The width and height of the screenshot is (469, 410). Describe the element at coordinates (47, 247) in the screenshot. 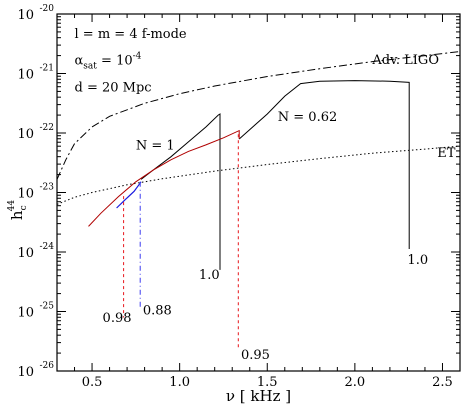

I see `y-tick-label-exp: -24` at that location.